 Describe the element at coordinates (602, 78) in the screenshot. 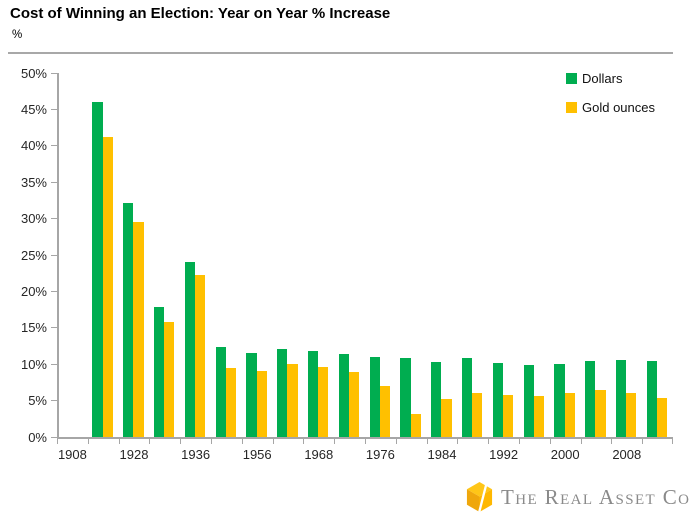

I see `legend-label-dollars: Dollars` at that location.